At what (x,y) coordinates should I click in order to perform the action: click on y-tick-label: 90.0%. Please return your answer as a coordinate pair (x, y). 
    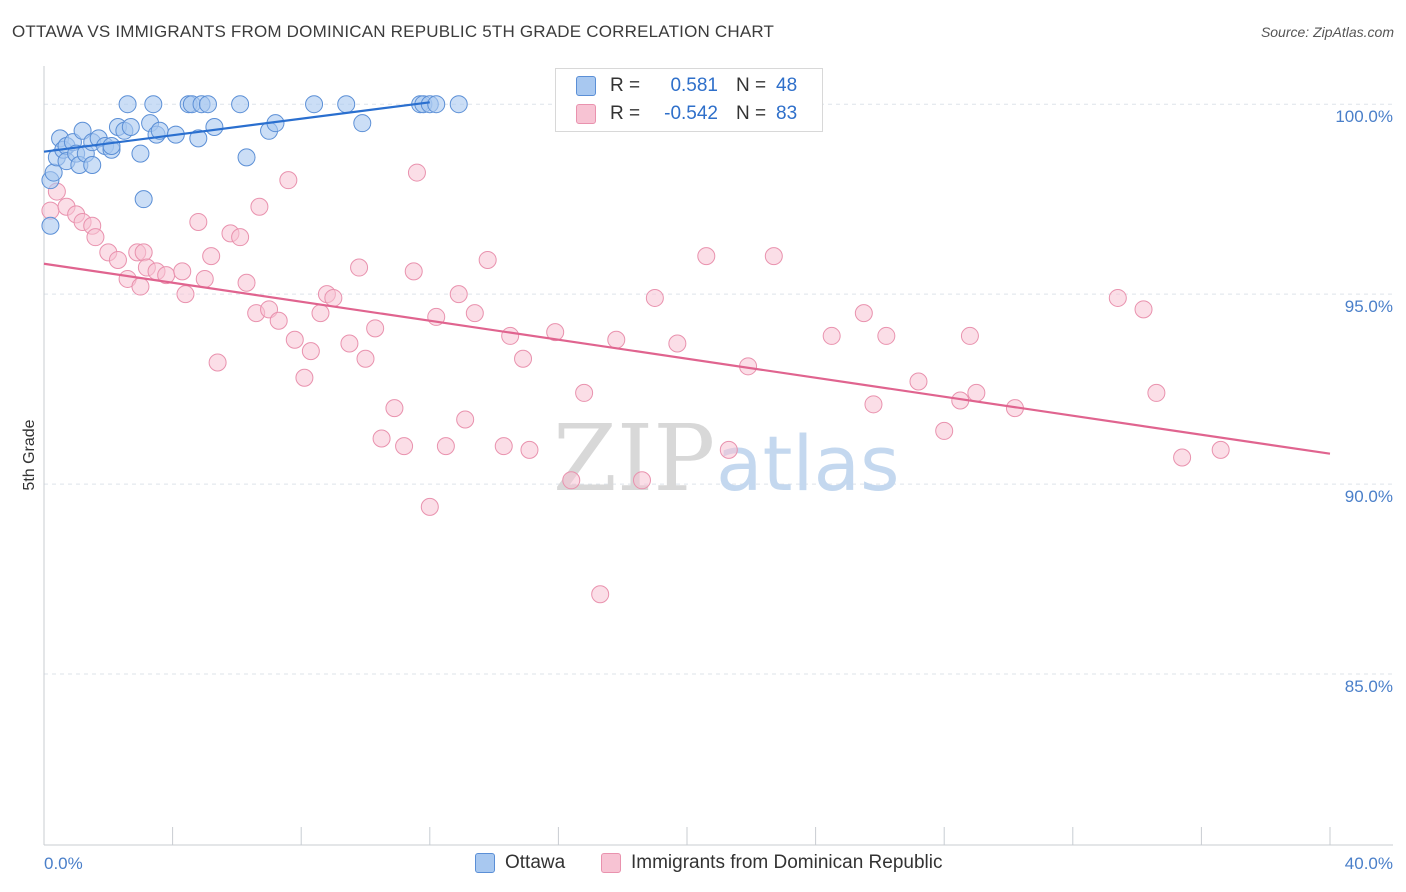
    Looking at the image, I should click on (1369, 496).